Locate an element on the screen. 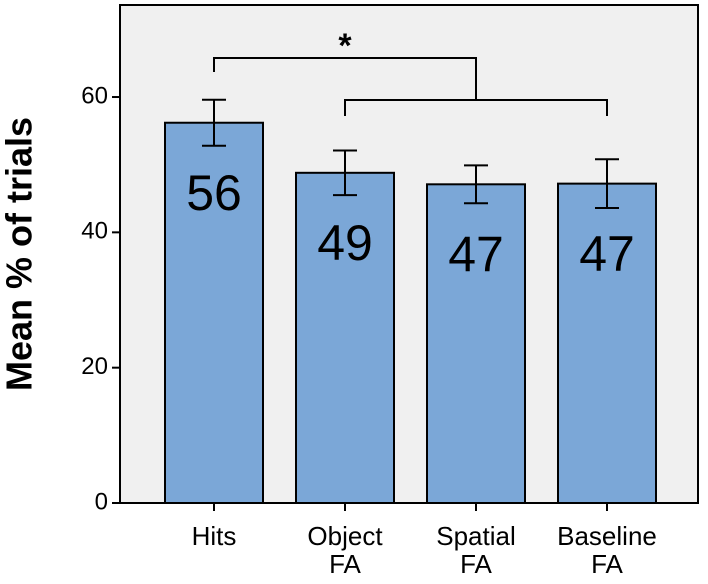 This screenshot has height=584, width=708. y-tick-label: 20 is located at coordinates (94, 366).